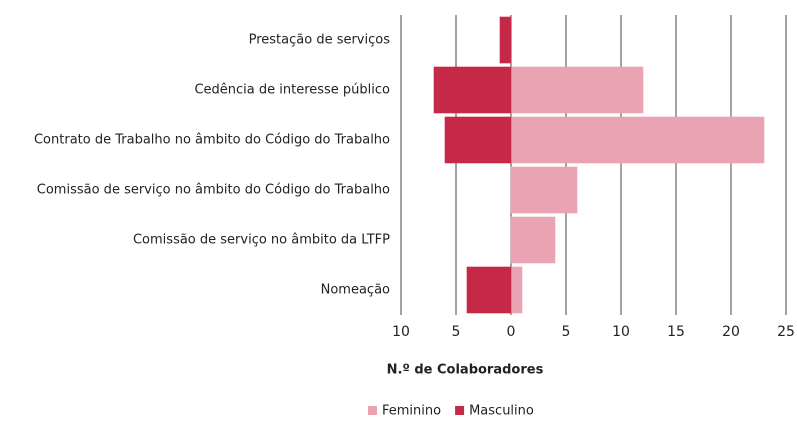 This screenshot has width=797, height=421. I want to click on legend-label: Masculino, so click(501, 411).